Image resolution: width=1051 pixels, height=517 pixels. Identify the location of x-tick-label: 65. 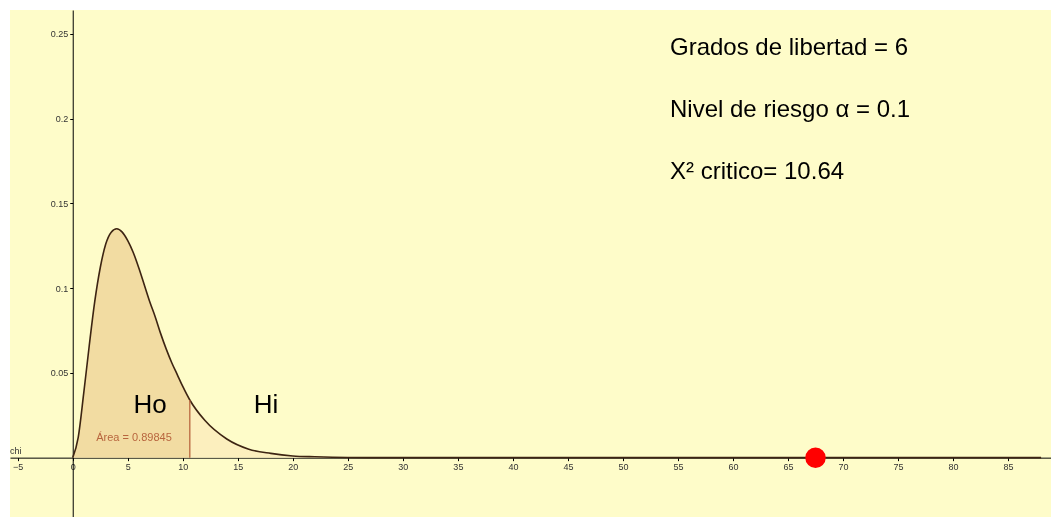
(788, 467).